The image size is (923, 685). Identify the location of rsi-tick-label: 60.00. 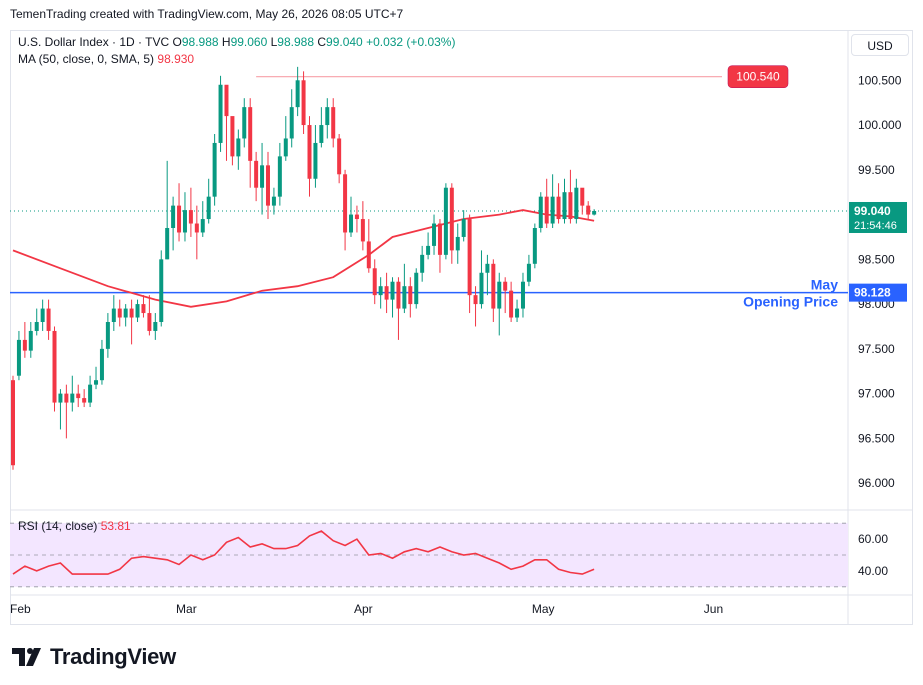
(873, 539).